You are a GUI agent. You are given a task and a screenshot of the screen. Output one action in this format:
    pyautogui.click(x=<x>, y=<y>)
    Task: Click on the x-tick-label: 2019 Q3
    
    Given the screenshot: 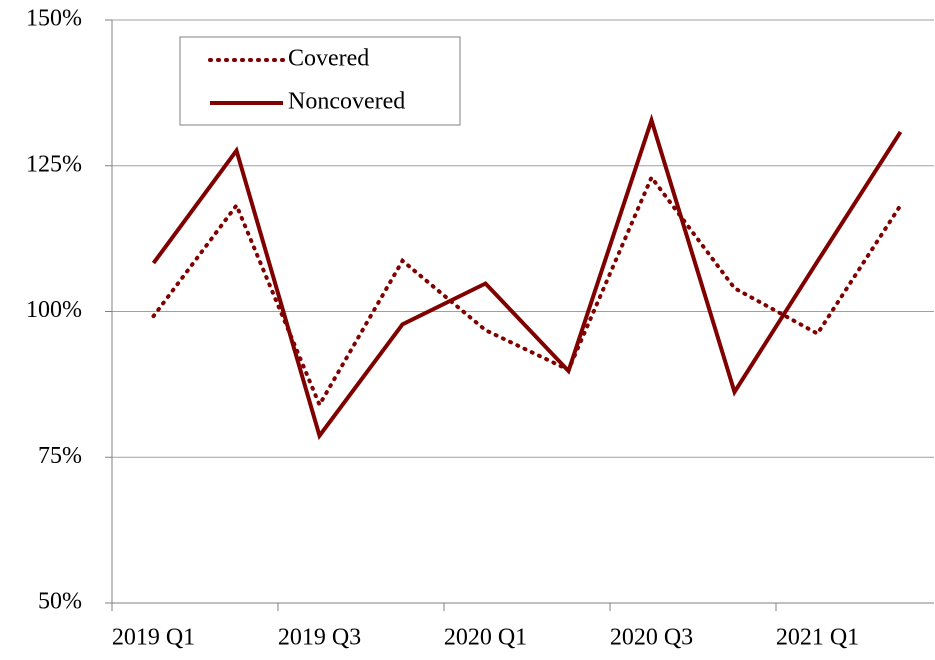 What is the action you would take?
    pyautogui.click(x=319, y=638)
    